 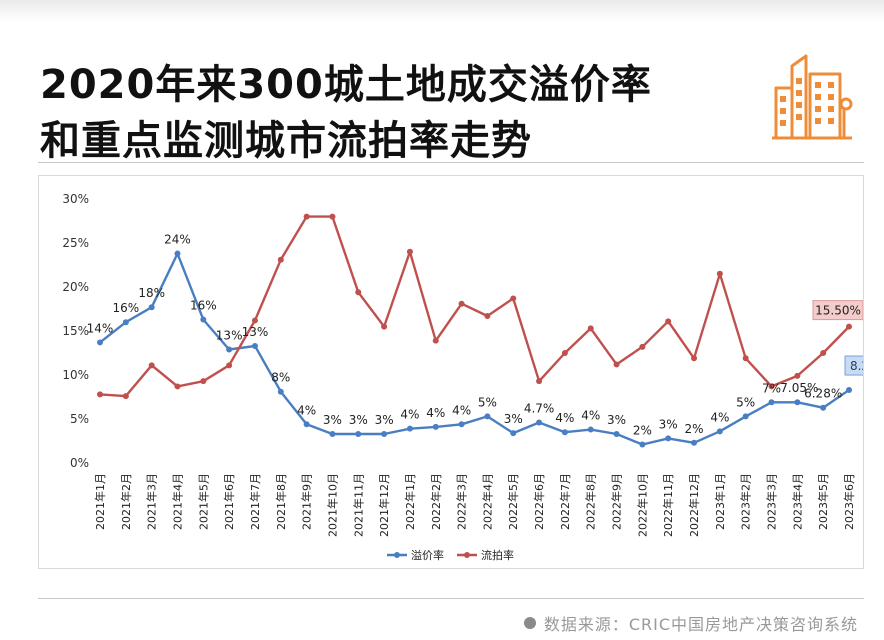 I want to click on x-tick-label: 2022年4月, so click(x=487, y=501).